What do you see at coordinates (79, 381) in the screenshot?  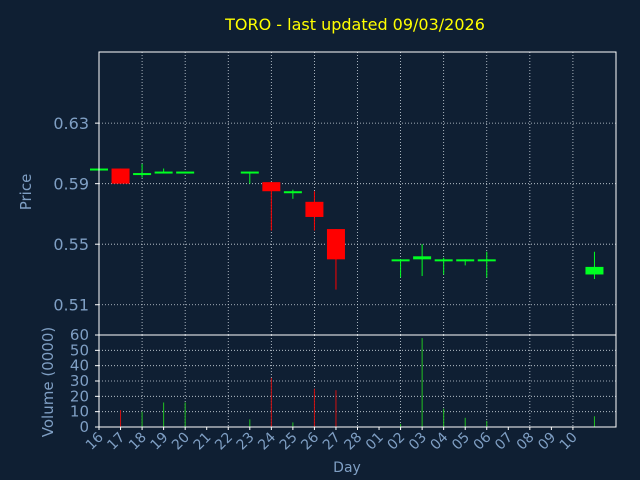 I see `volume-tick-label: 30` at bounding box center [79, 381].